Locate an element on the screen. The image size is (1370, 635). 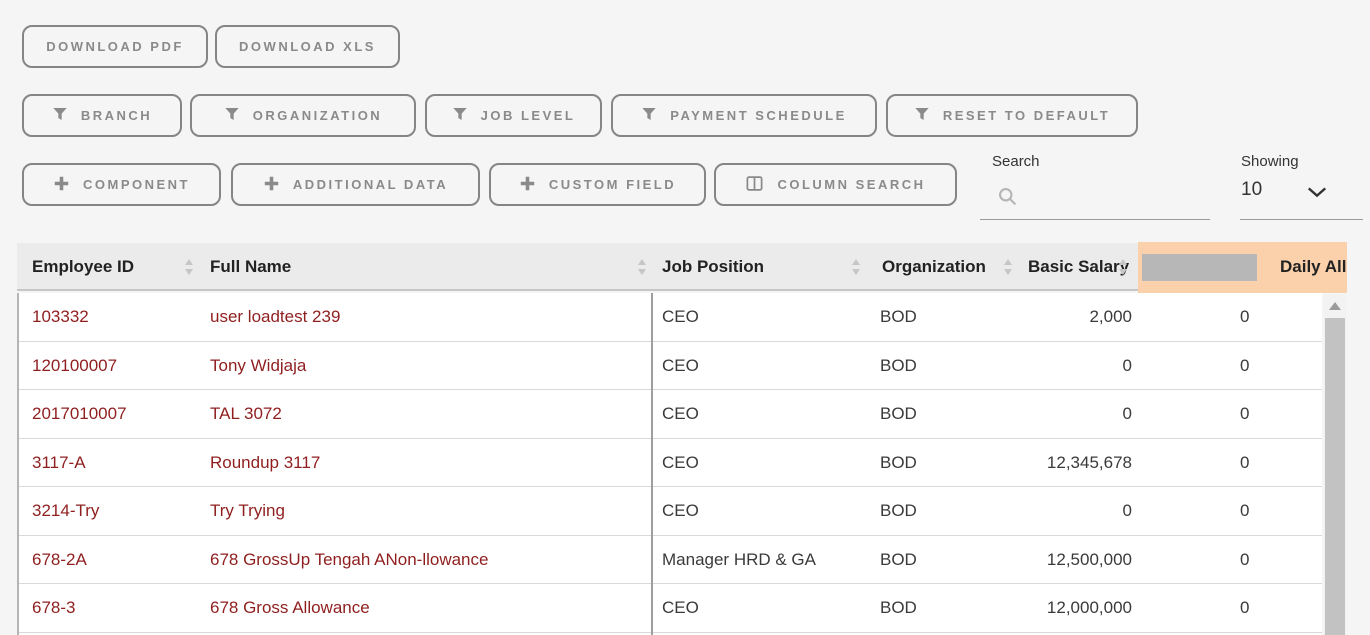
employee-id-link: 3214-Try is located at coordinates (66, 510).